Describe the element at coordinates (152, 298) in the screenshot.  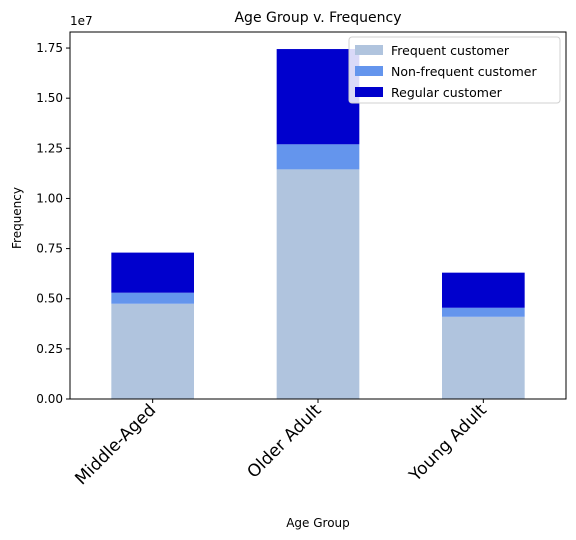
I see `bar-non-frequent-customer-middle-aged` at that location.